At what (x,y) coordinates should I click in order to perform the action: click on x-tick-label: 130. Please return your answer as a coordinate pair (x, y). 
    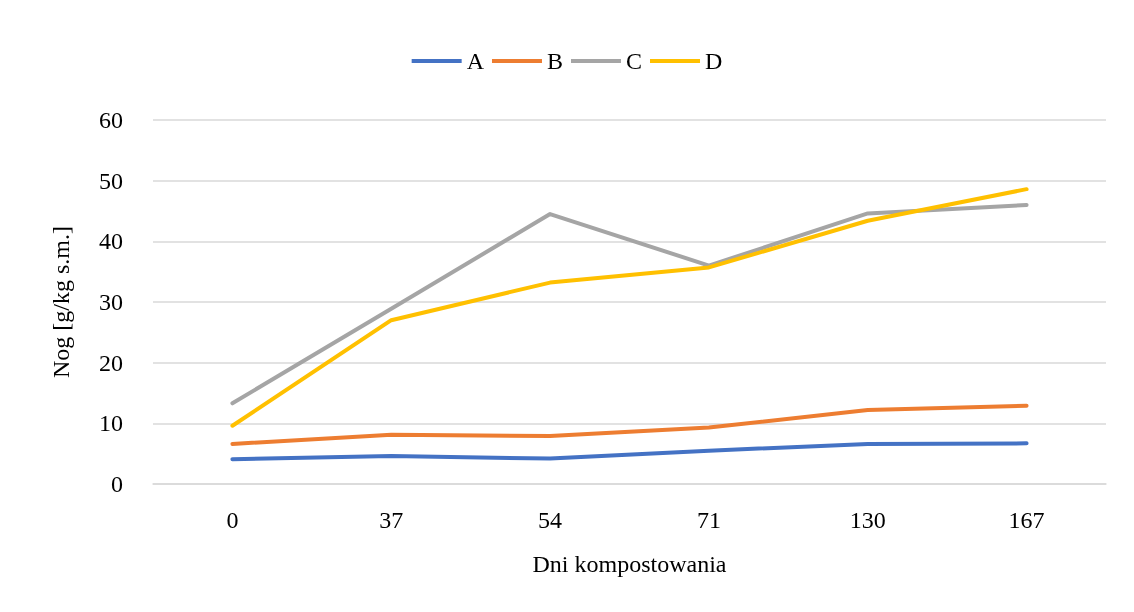
    Looking at the image, I should click on (867, 520).